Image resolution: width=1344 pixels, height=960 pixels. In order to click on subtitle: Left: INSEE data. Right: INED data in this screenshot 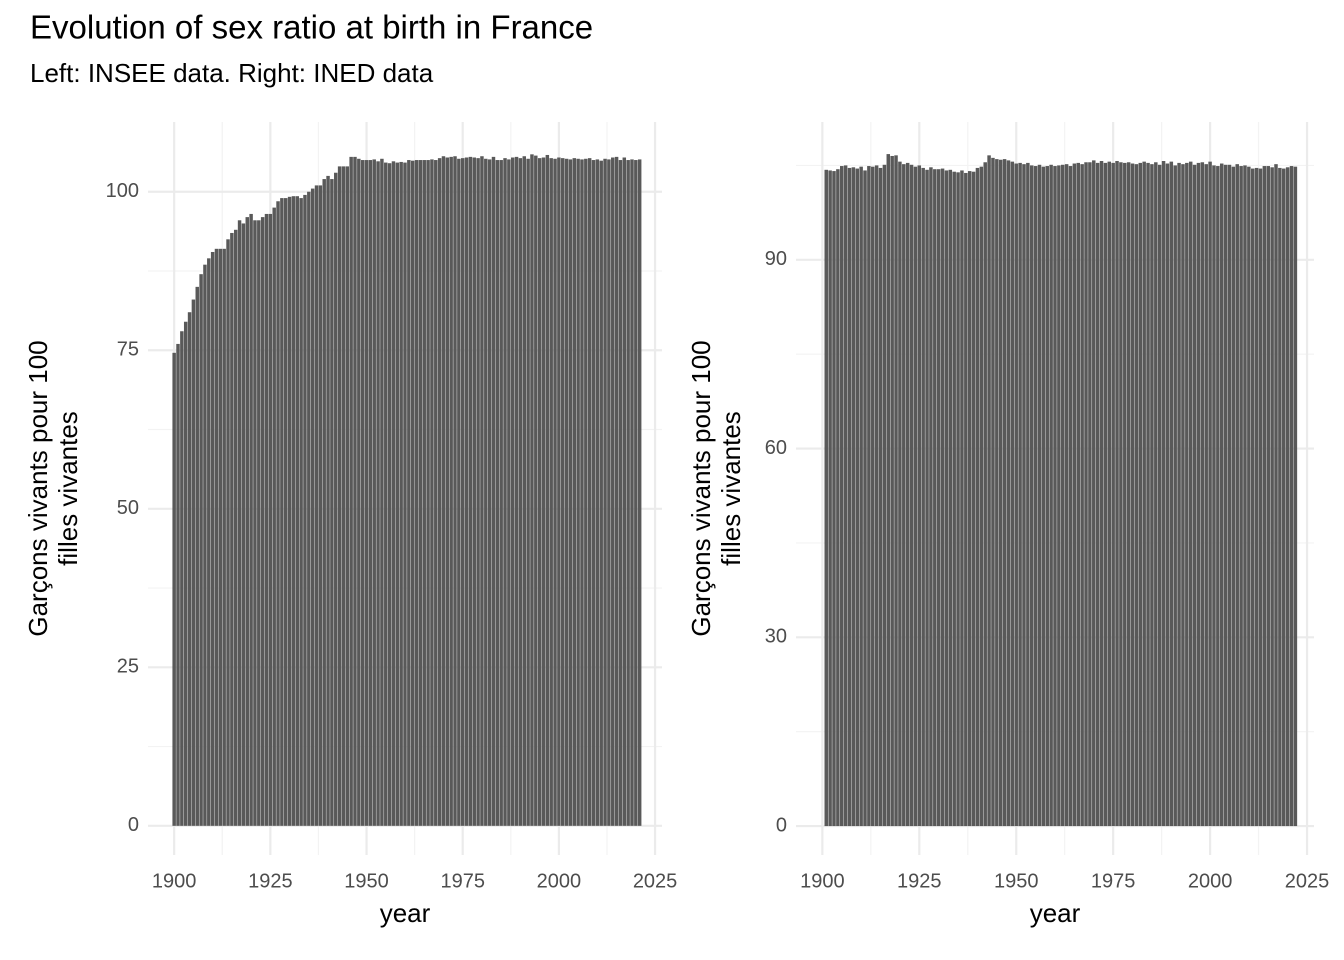, I will do `click(232, 73)`.